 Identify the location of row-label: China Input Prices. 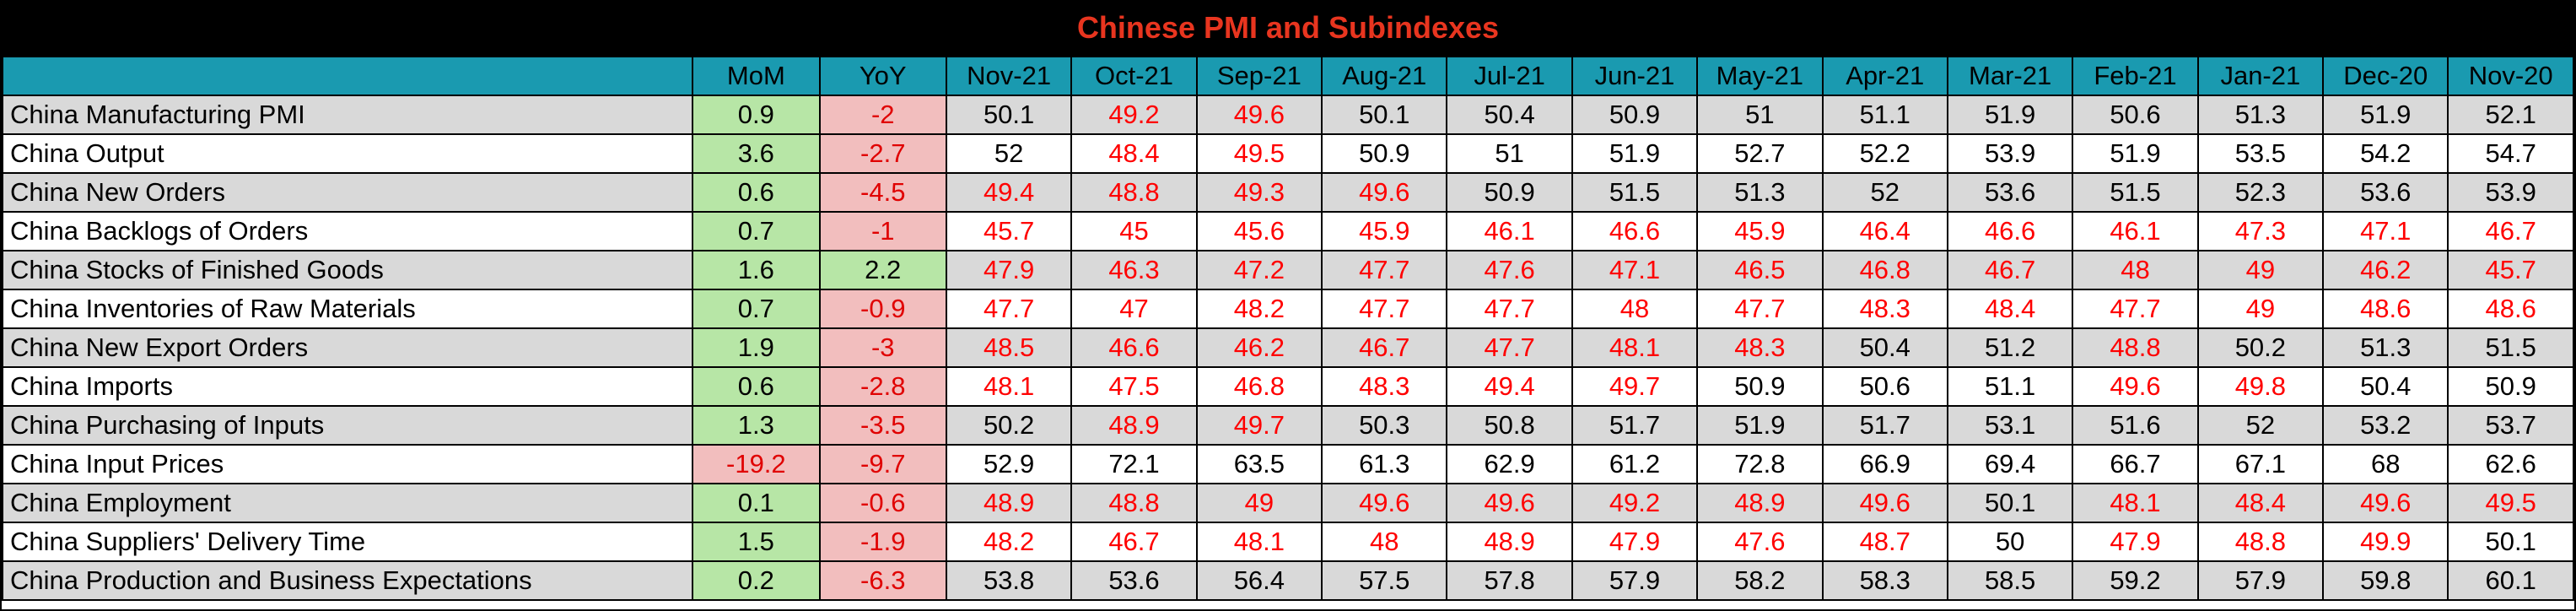
(347, 464).